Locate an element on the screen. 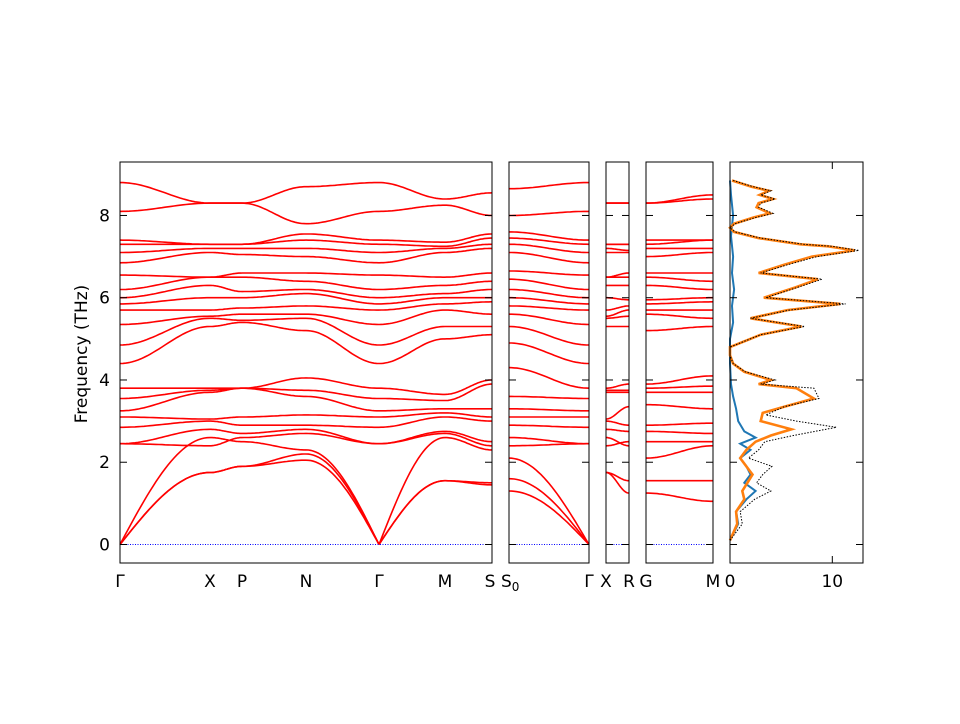 The height and width of the screenshot is (724, 960). x-tick-label: M is located at coordinates (713, 582).